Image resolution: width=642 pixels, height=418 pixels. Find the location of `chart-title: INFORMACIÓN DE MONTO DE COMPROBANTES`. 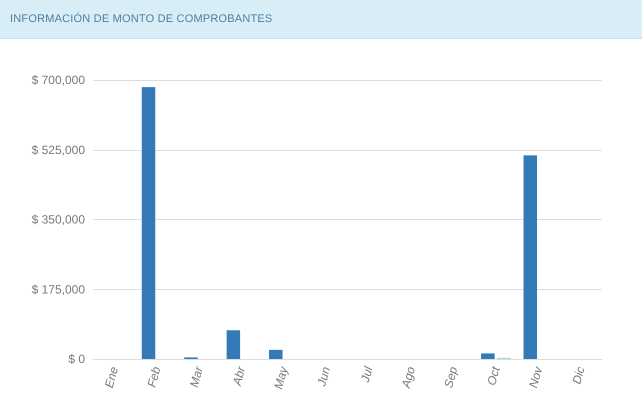

chart-title: INFORMACIÓN DE MONTO DE COMPROBANTES is located at coordinates (321, 19).